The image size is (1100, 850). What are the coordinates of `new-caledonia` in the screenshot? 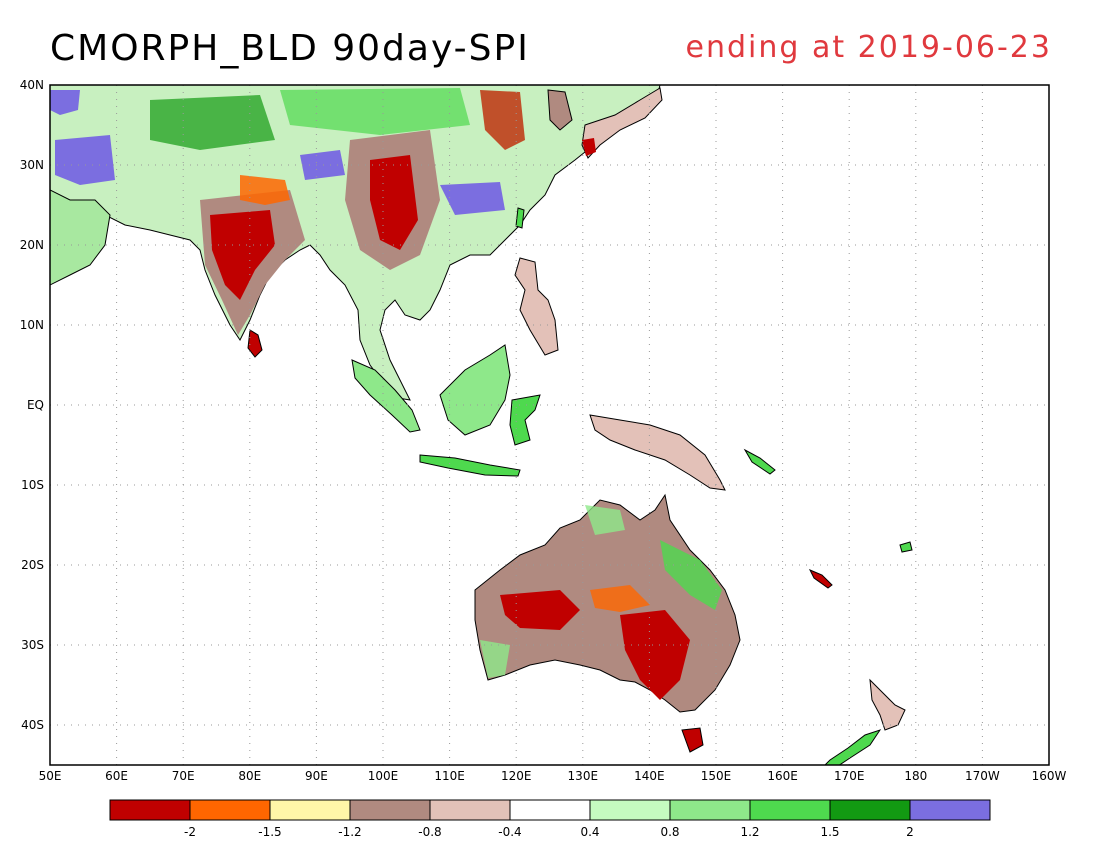 It's located at (820, 579).